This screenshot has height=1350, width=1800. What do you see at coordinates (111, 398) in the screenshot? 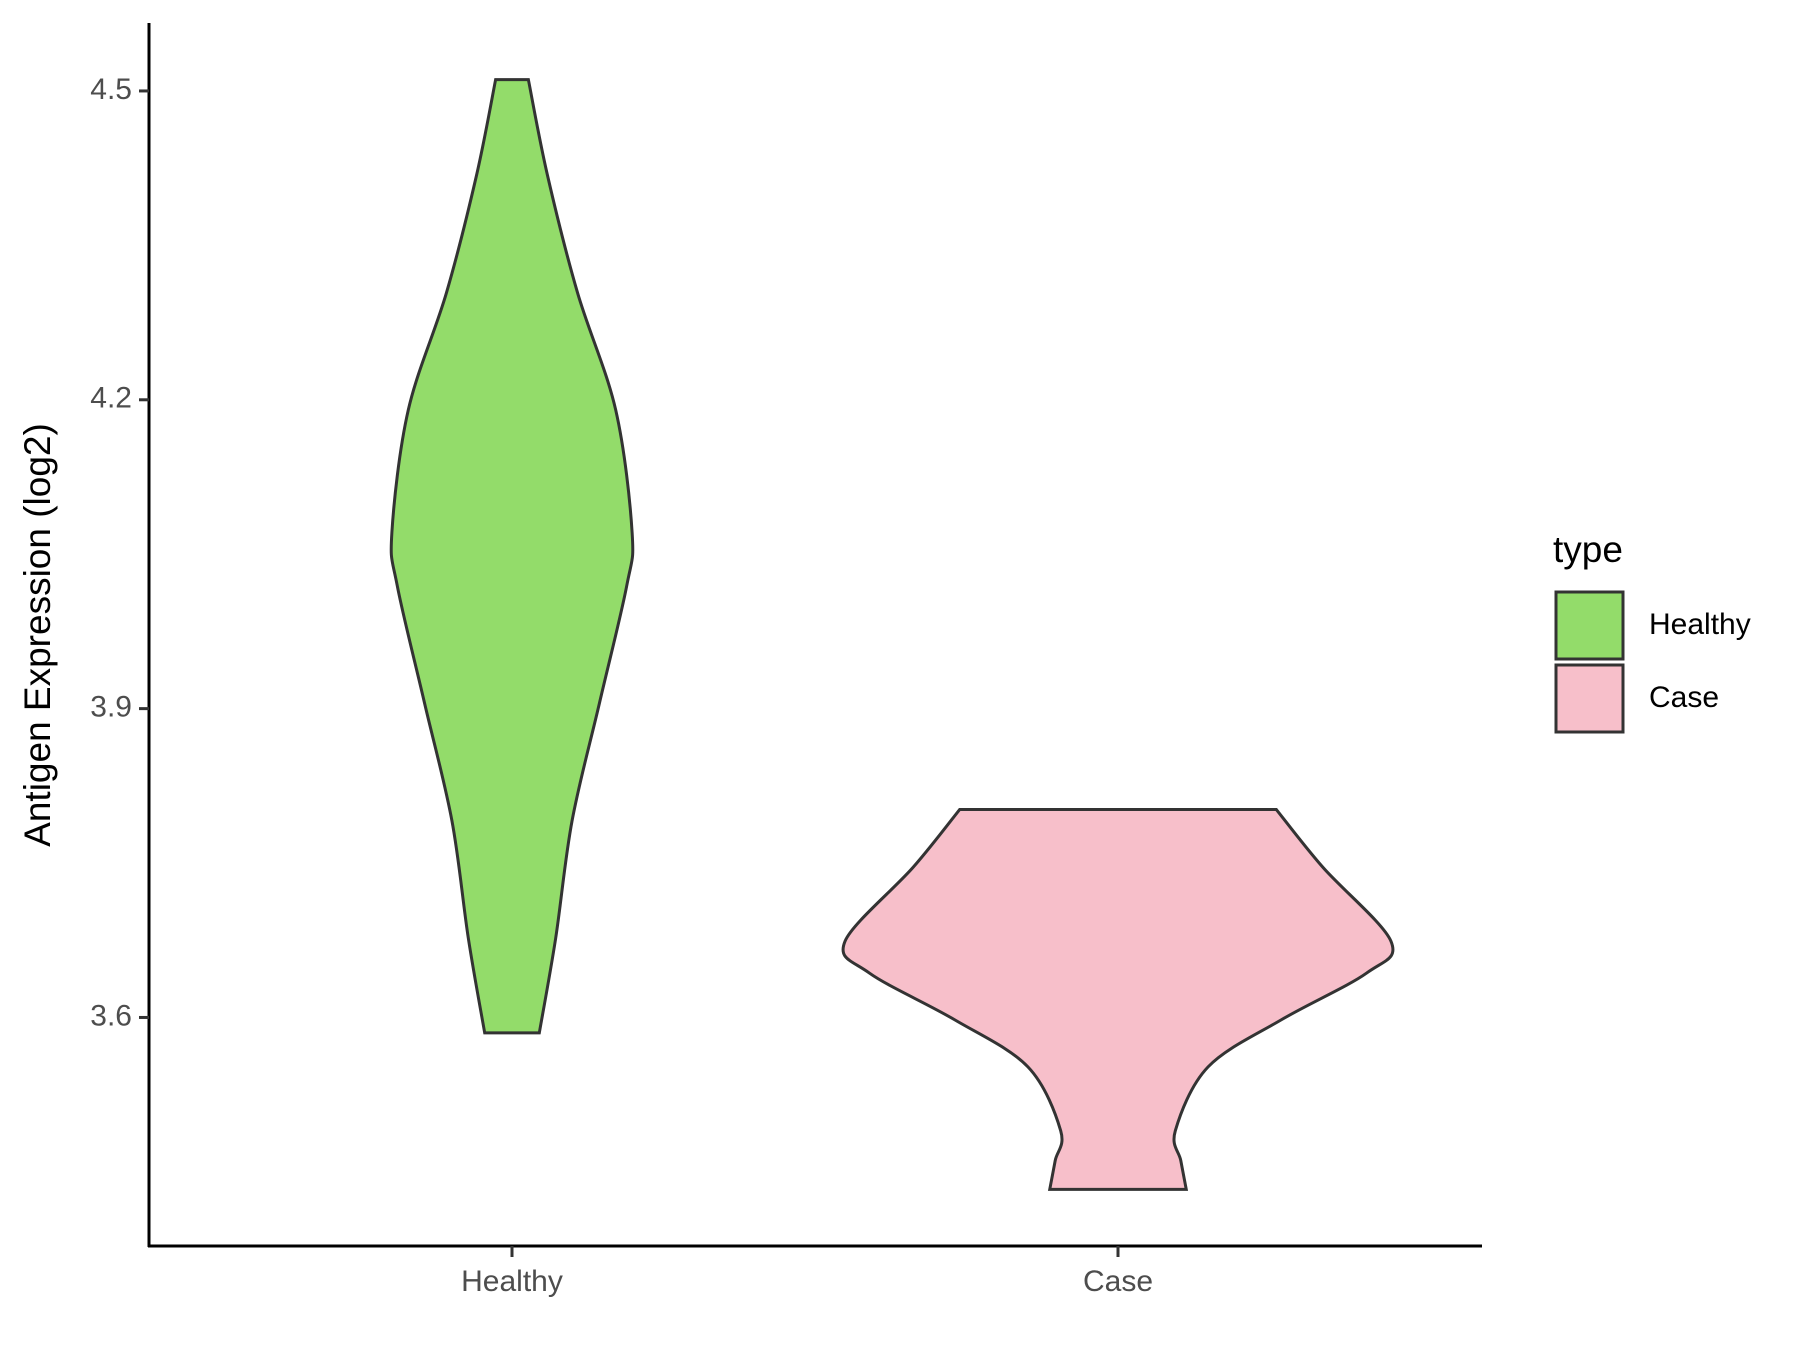
I see `y-tick-label: 4.2` at bounding box center [111, 398].